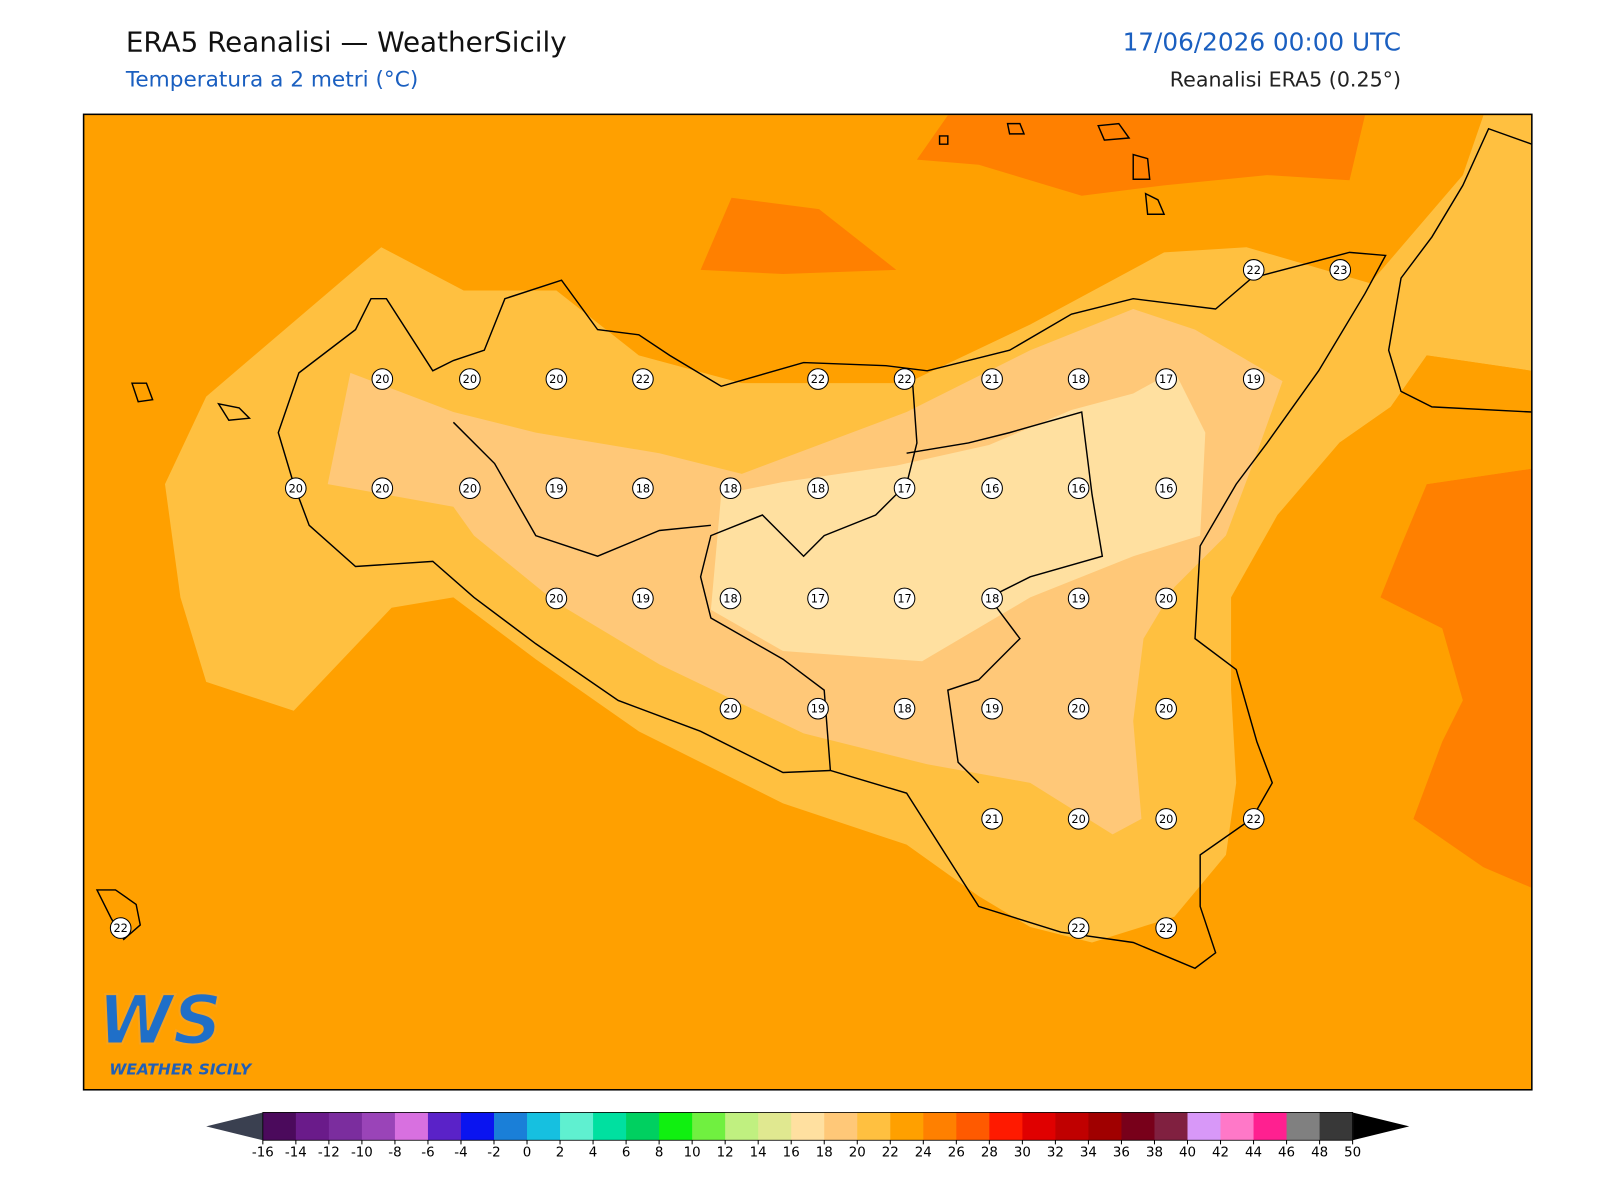 Image resolution: width=1600 pixels, height=1200 pixels. Describe the element at coordinates (643, 488) in the screenshot. I see `station: 18` at that location.